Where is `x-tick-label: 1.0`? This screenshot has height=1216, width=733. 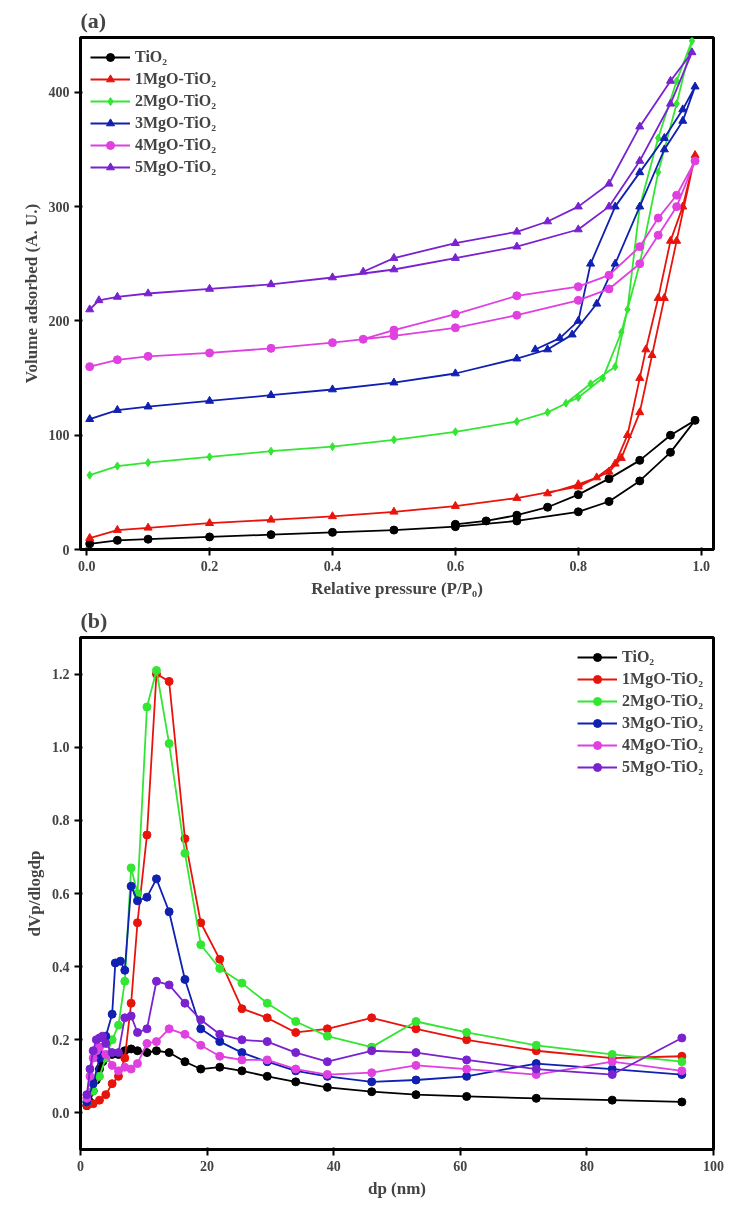 x-tick-label: 1.0 is located at coordinates (701, 566).